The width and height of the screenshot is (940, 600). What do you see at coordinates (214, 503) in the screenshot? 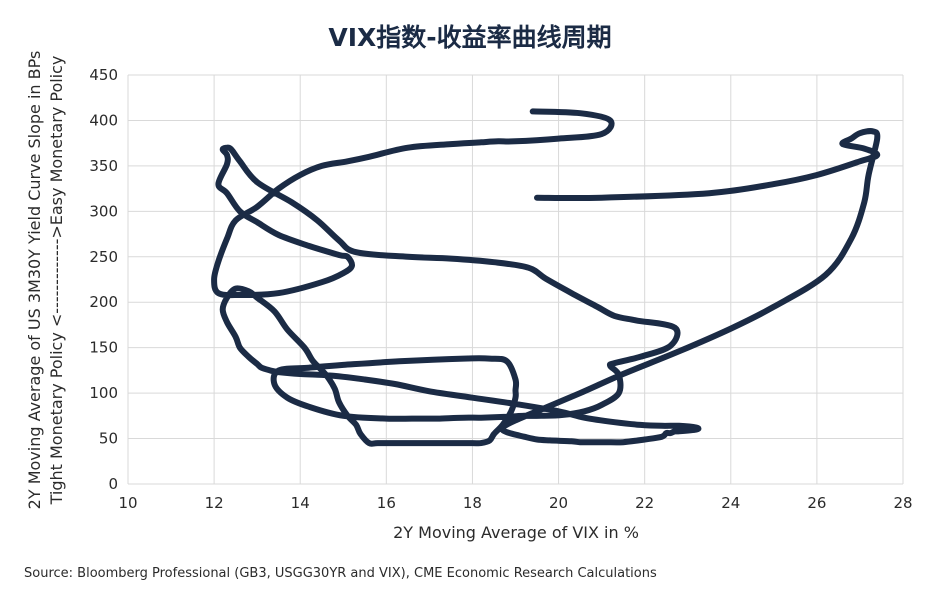
I see `x-tick-label: 12` at bounding box center [214, 503].